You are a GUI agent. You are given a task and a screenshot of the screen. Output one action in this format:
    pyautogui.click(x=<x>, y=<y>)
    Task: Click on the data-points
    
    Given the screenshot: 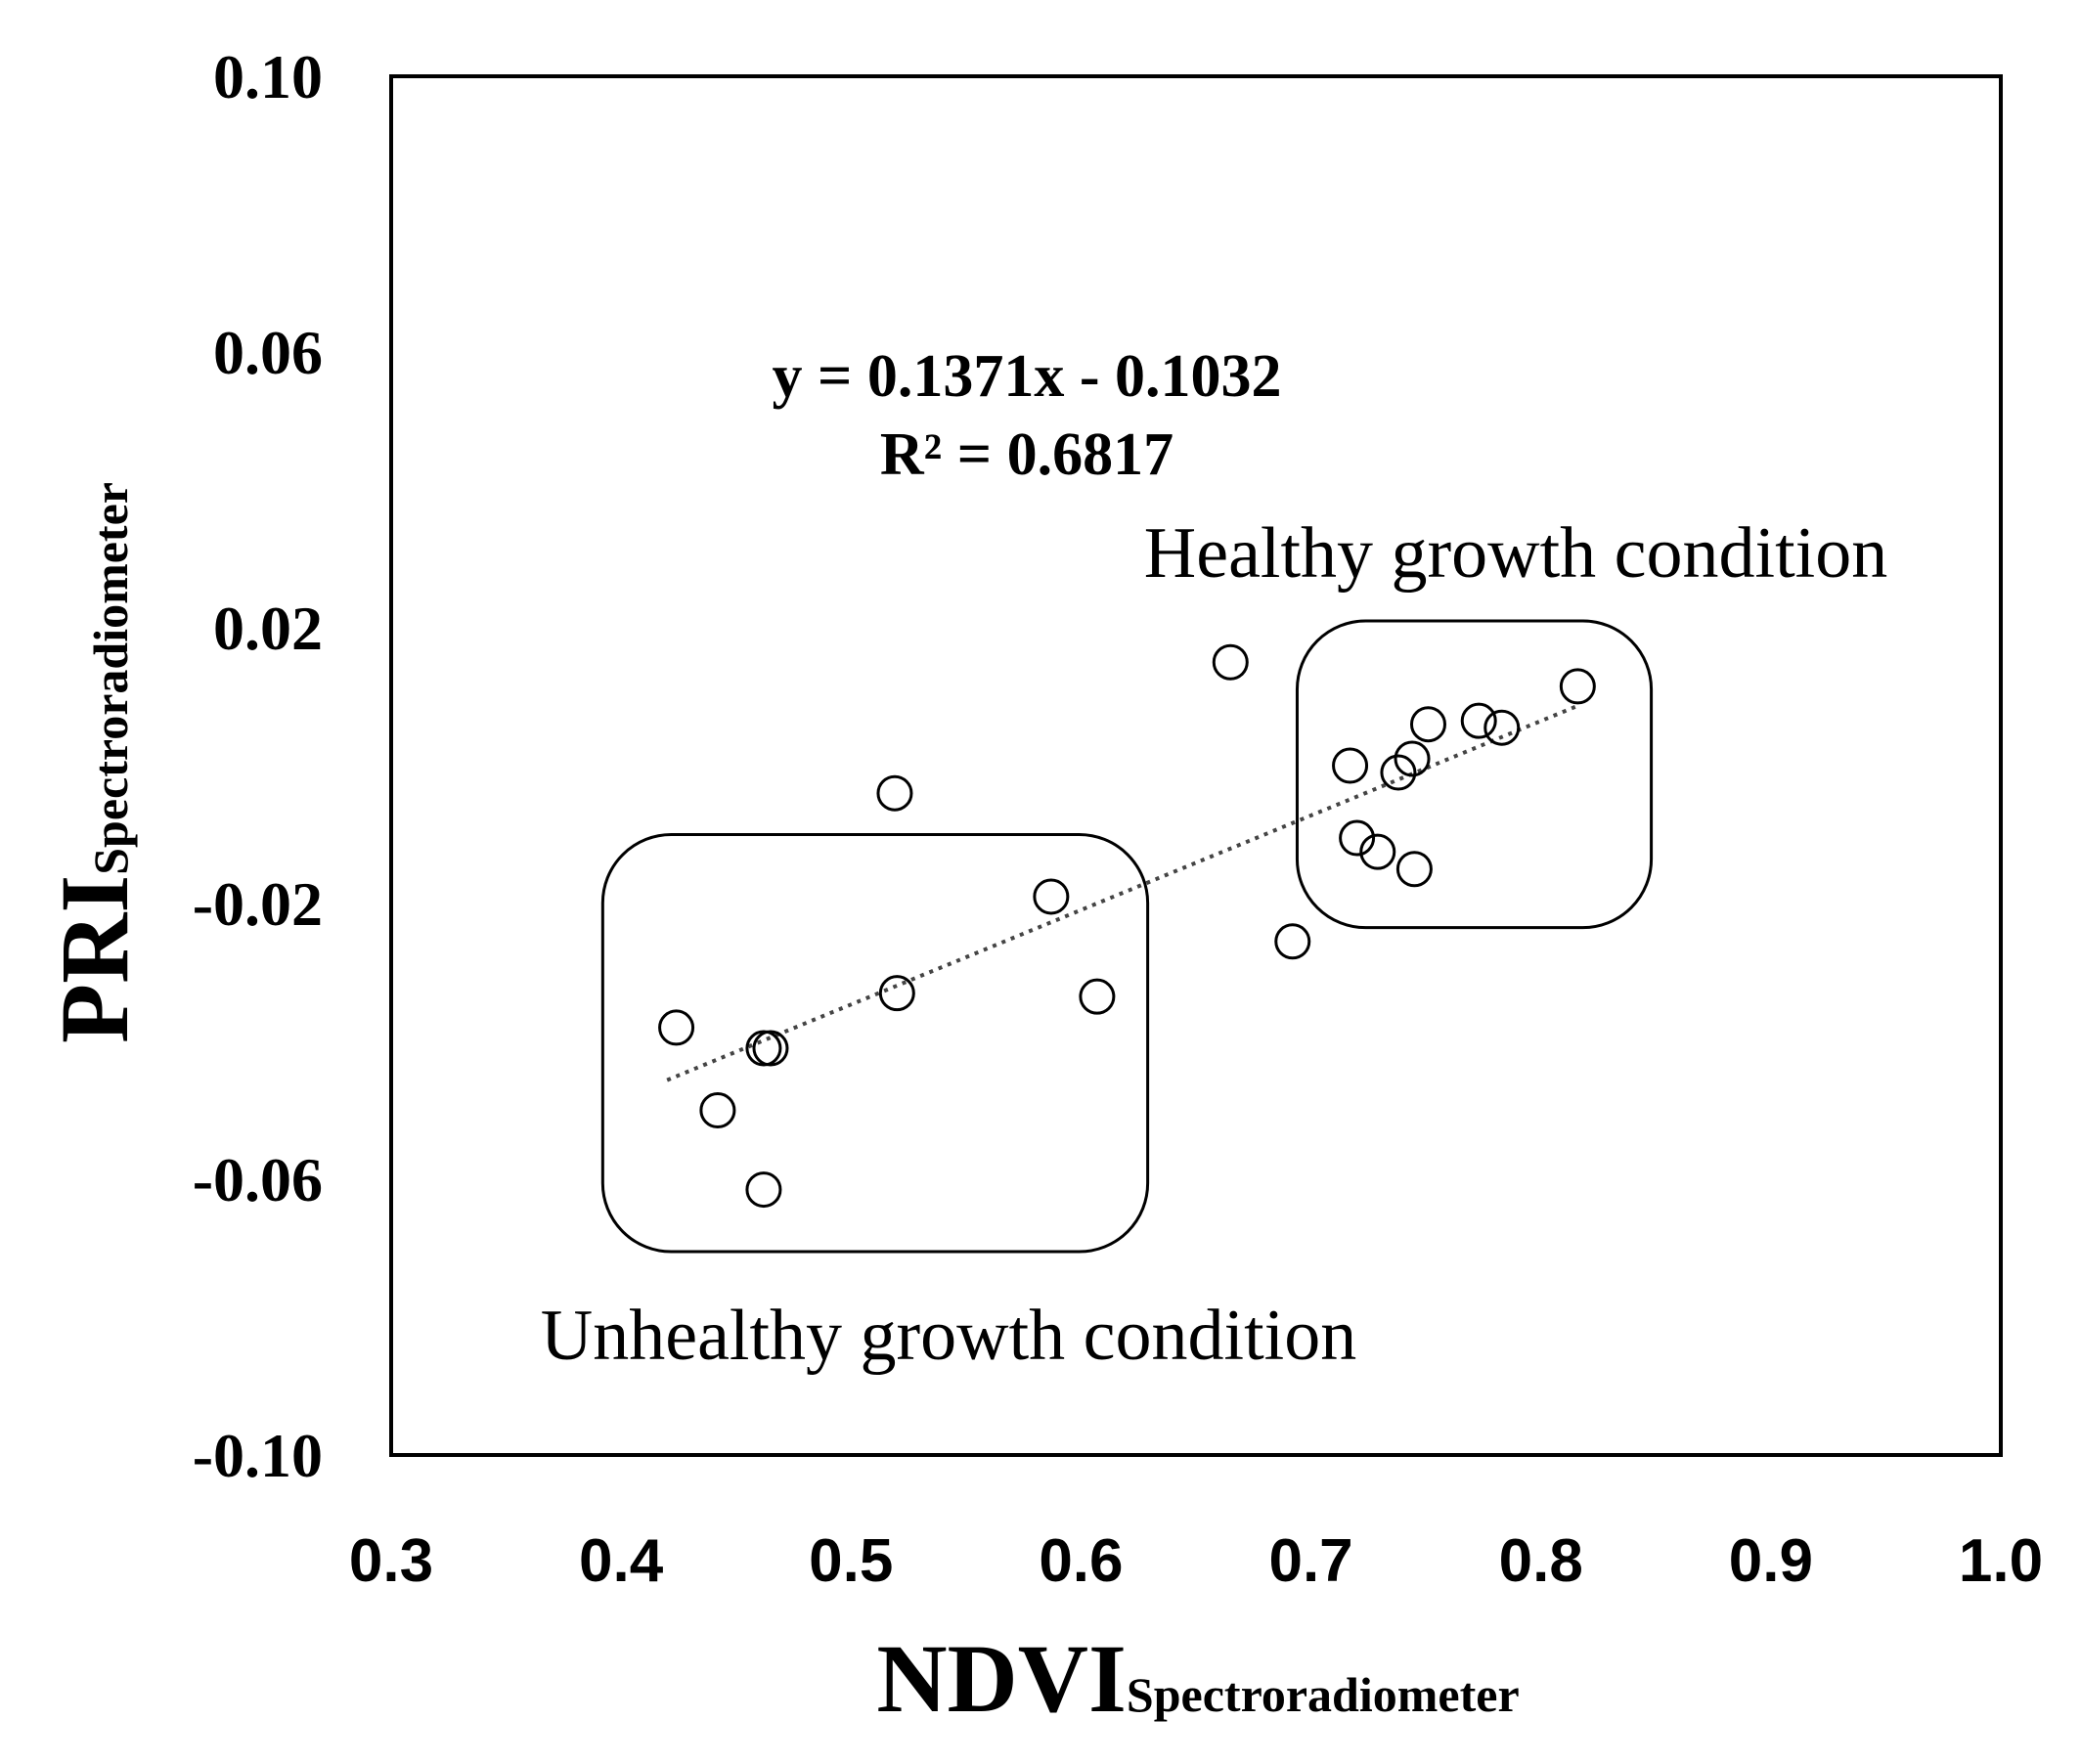 What is the action you would take?
    pyautogui.click(x=1127, y=926)
    